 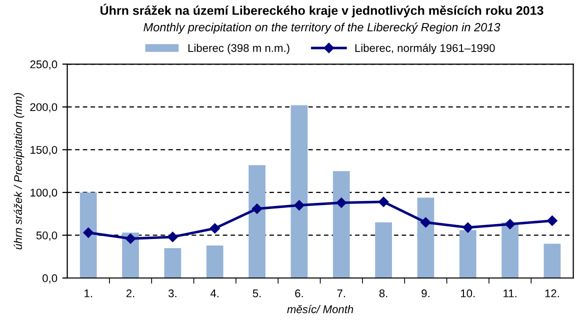 What do you see at coordinates (383, 293) in the screenshot?
I see `x-tick-label: 8.` at bounding box center [383, 293].